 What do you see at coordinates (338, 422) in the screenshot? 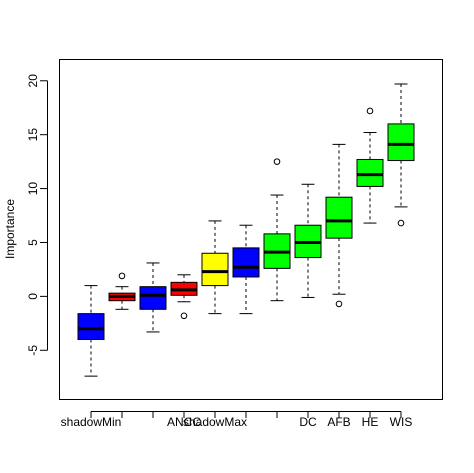
I see `x-tick-label: AFB` at bounding box center [338, 422].